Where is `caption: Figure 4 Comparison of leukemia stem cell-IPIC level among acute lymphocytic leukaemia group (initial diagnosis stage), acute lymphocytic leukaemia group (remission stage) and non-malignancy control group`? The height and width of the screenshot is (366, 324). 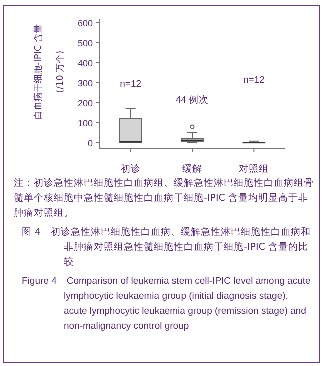 caption: Figure 4 Comparison of leukemia stem cell-IPIC level among acute lymphocytic leukaemia group (initial diagnosis stage), acute lymphocytic leukaemia group (remission stage) and non-malignancy control group is located at coordinates (166, 304).